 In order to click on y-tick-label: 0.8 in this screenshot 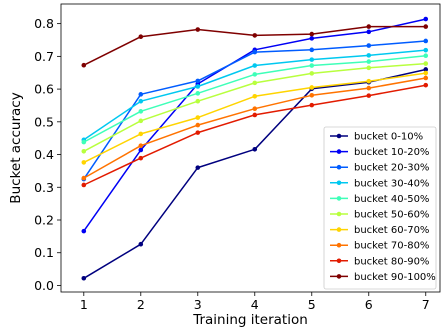, I will do `click(44, 23)`.